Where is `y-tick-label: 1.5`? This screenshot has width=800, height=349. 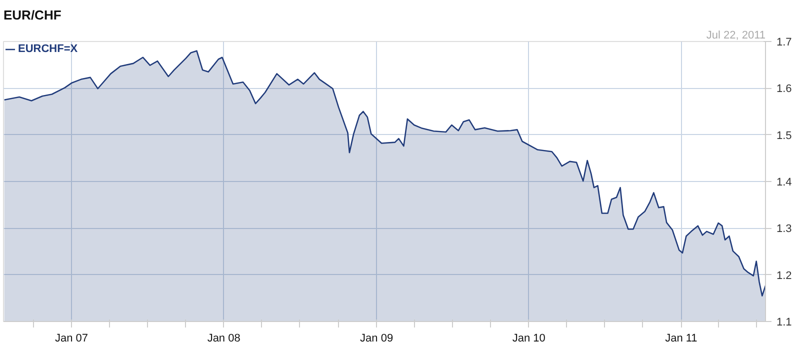 y-tick-label: 1.5 is located at coordinates (784, 136).